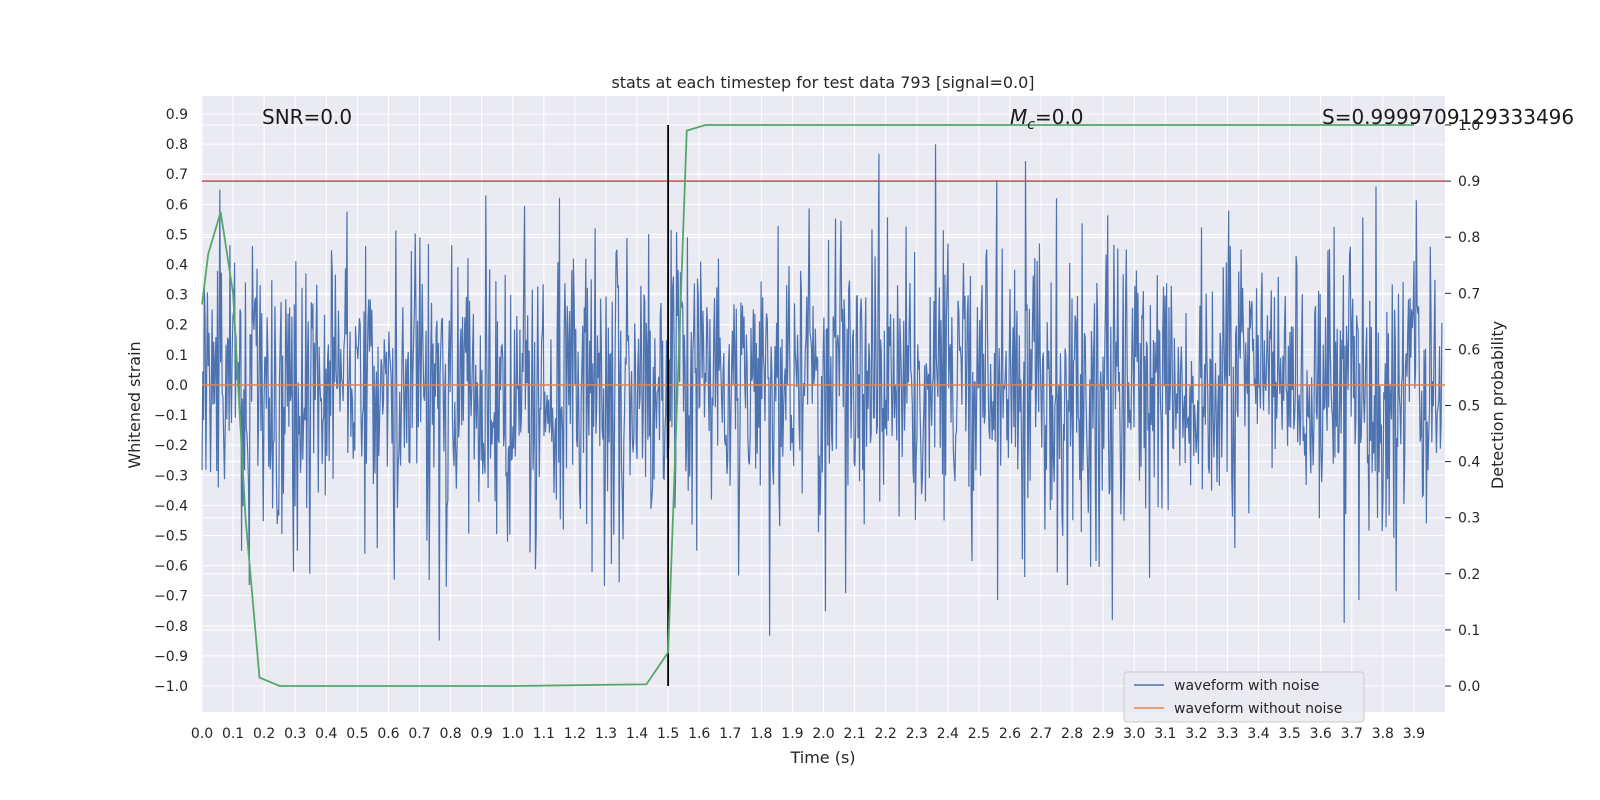  I want to click on y2-tick-label: 0.4, so click(1469, 463).